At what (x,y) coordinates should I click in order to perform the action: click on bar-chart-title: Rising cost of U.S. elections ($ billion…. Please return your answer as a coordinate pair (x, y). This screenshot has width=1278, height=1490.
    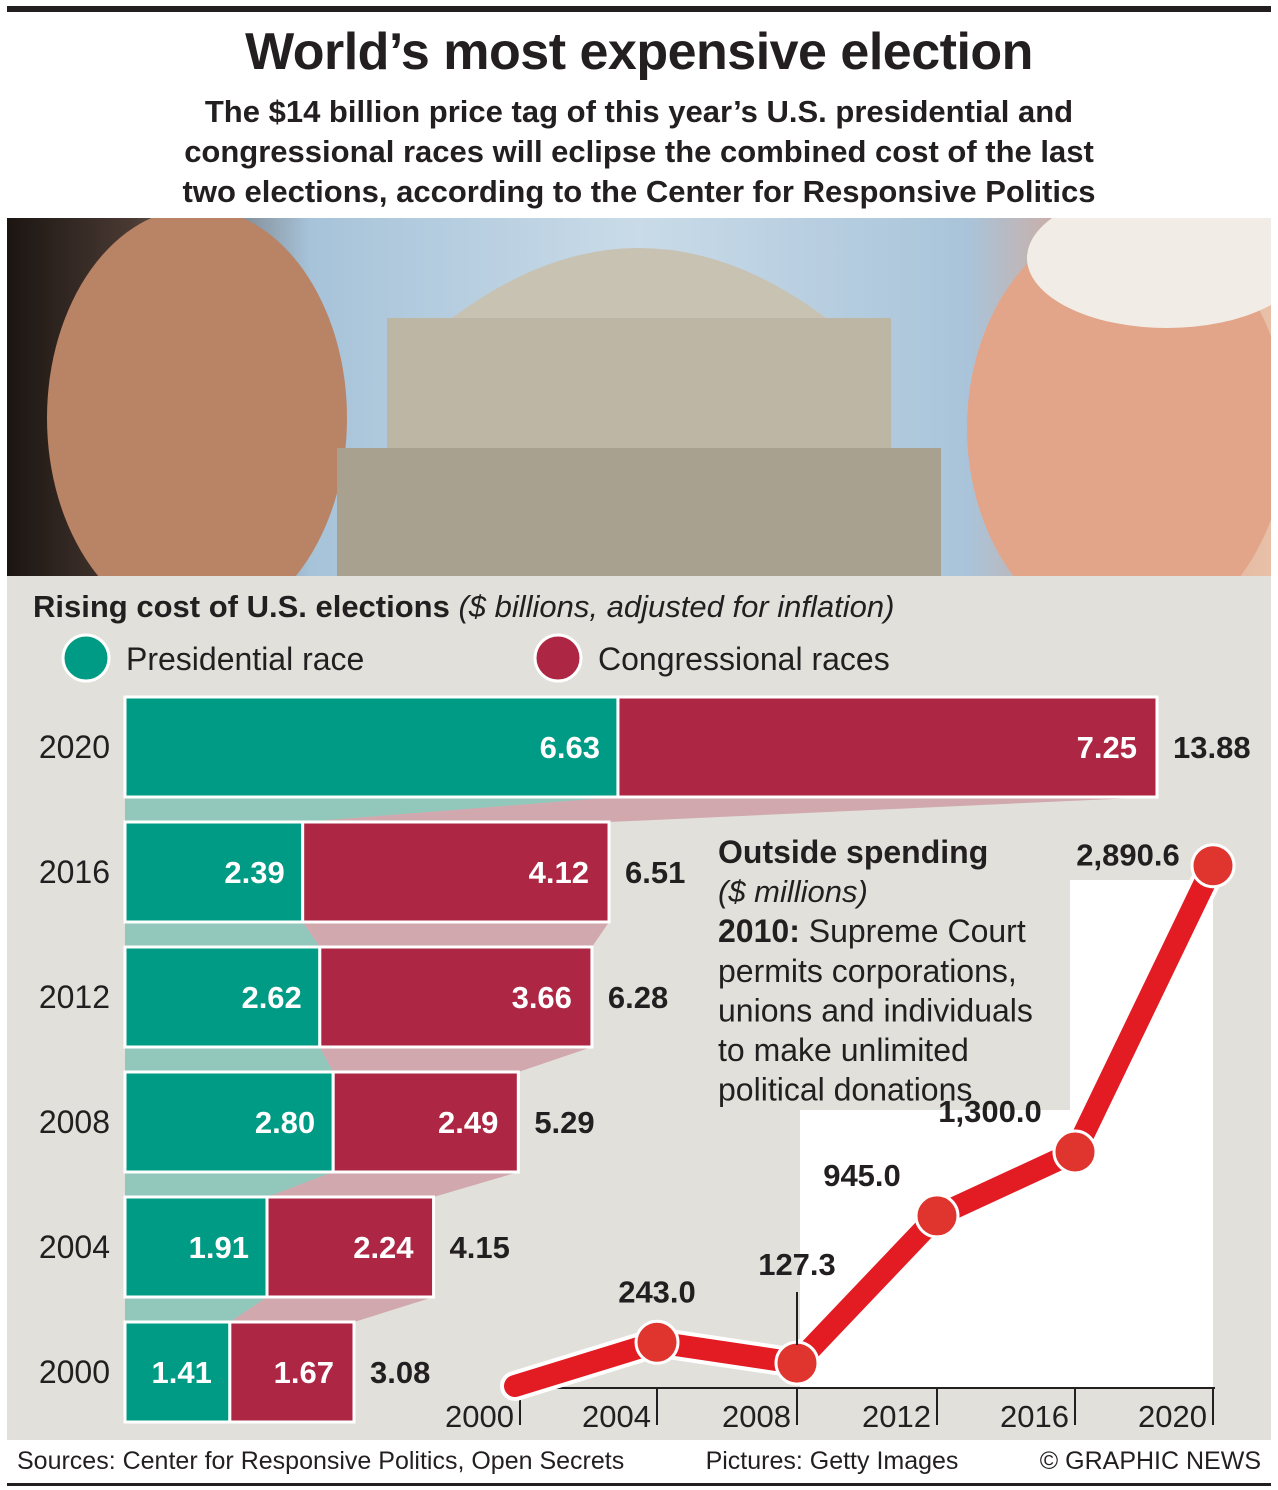
    Looking at the image, I should click on (463, 606).